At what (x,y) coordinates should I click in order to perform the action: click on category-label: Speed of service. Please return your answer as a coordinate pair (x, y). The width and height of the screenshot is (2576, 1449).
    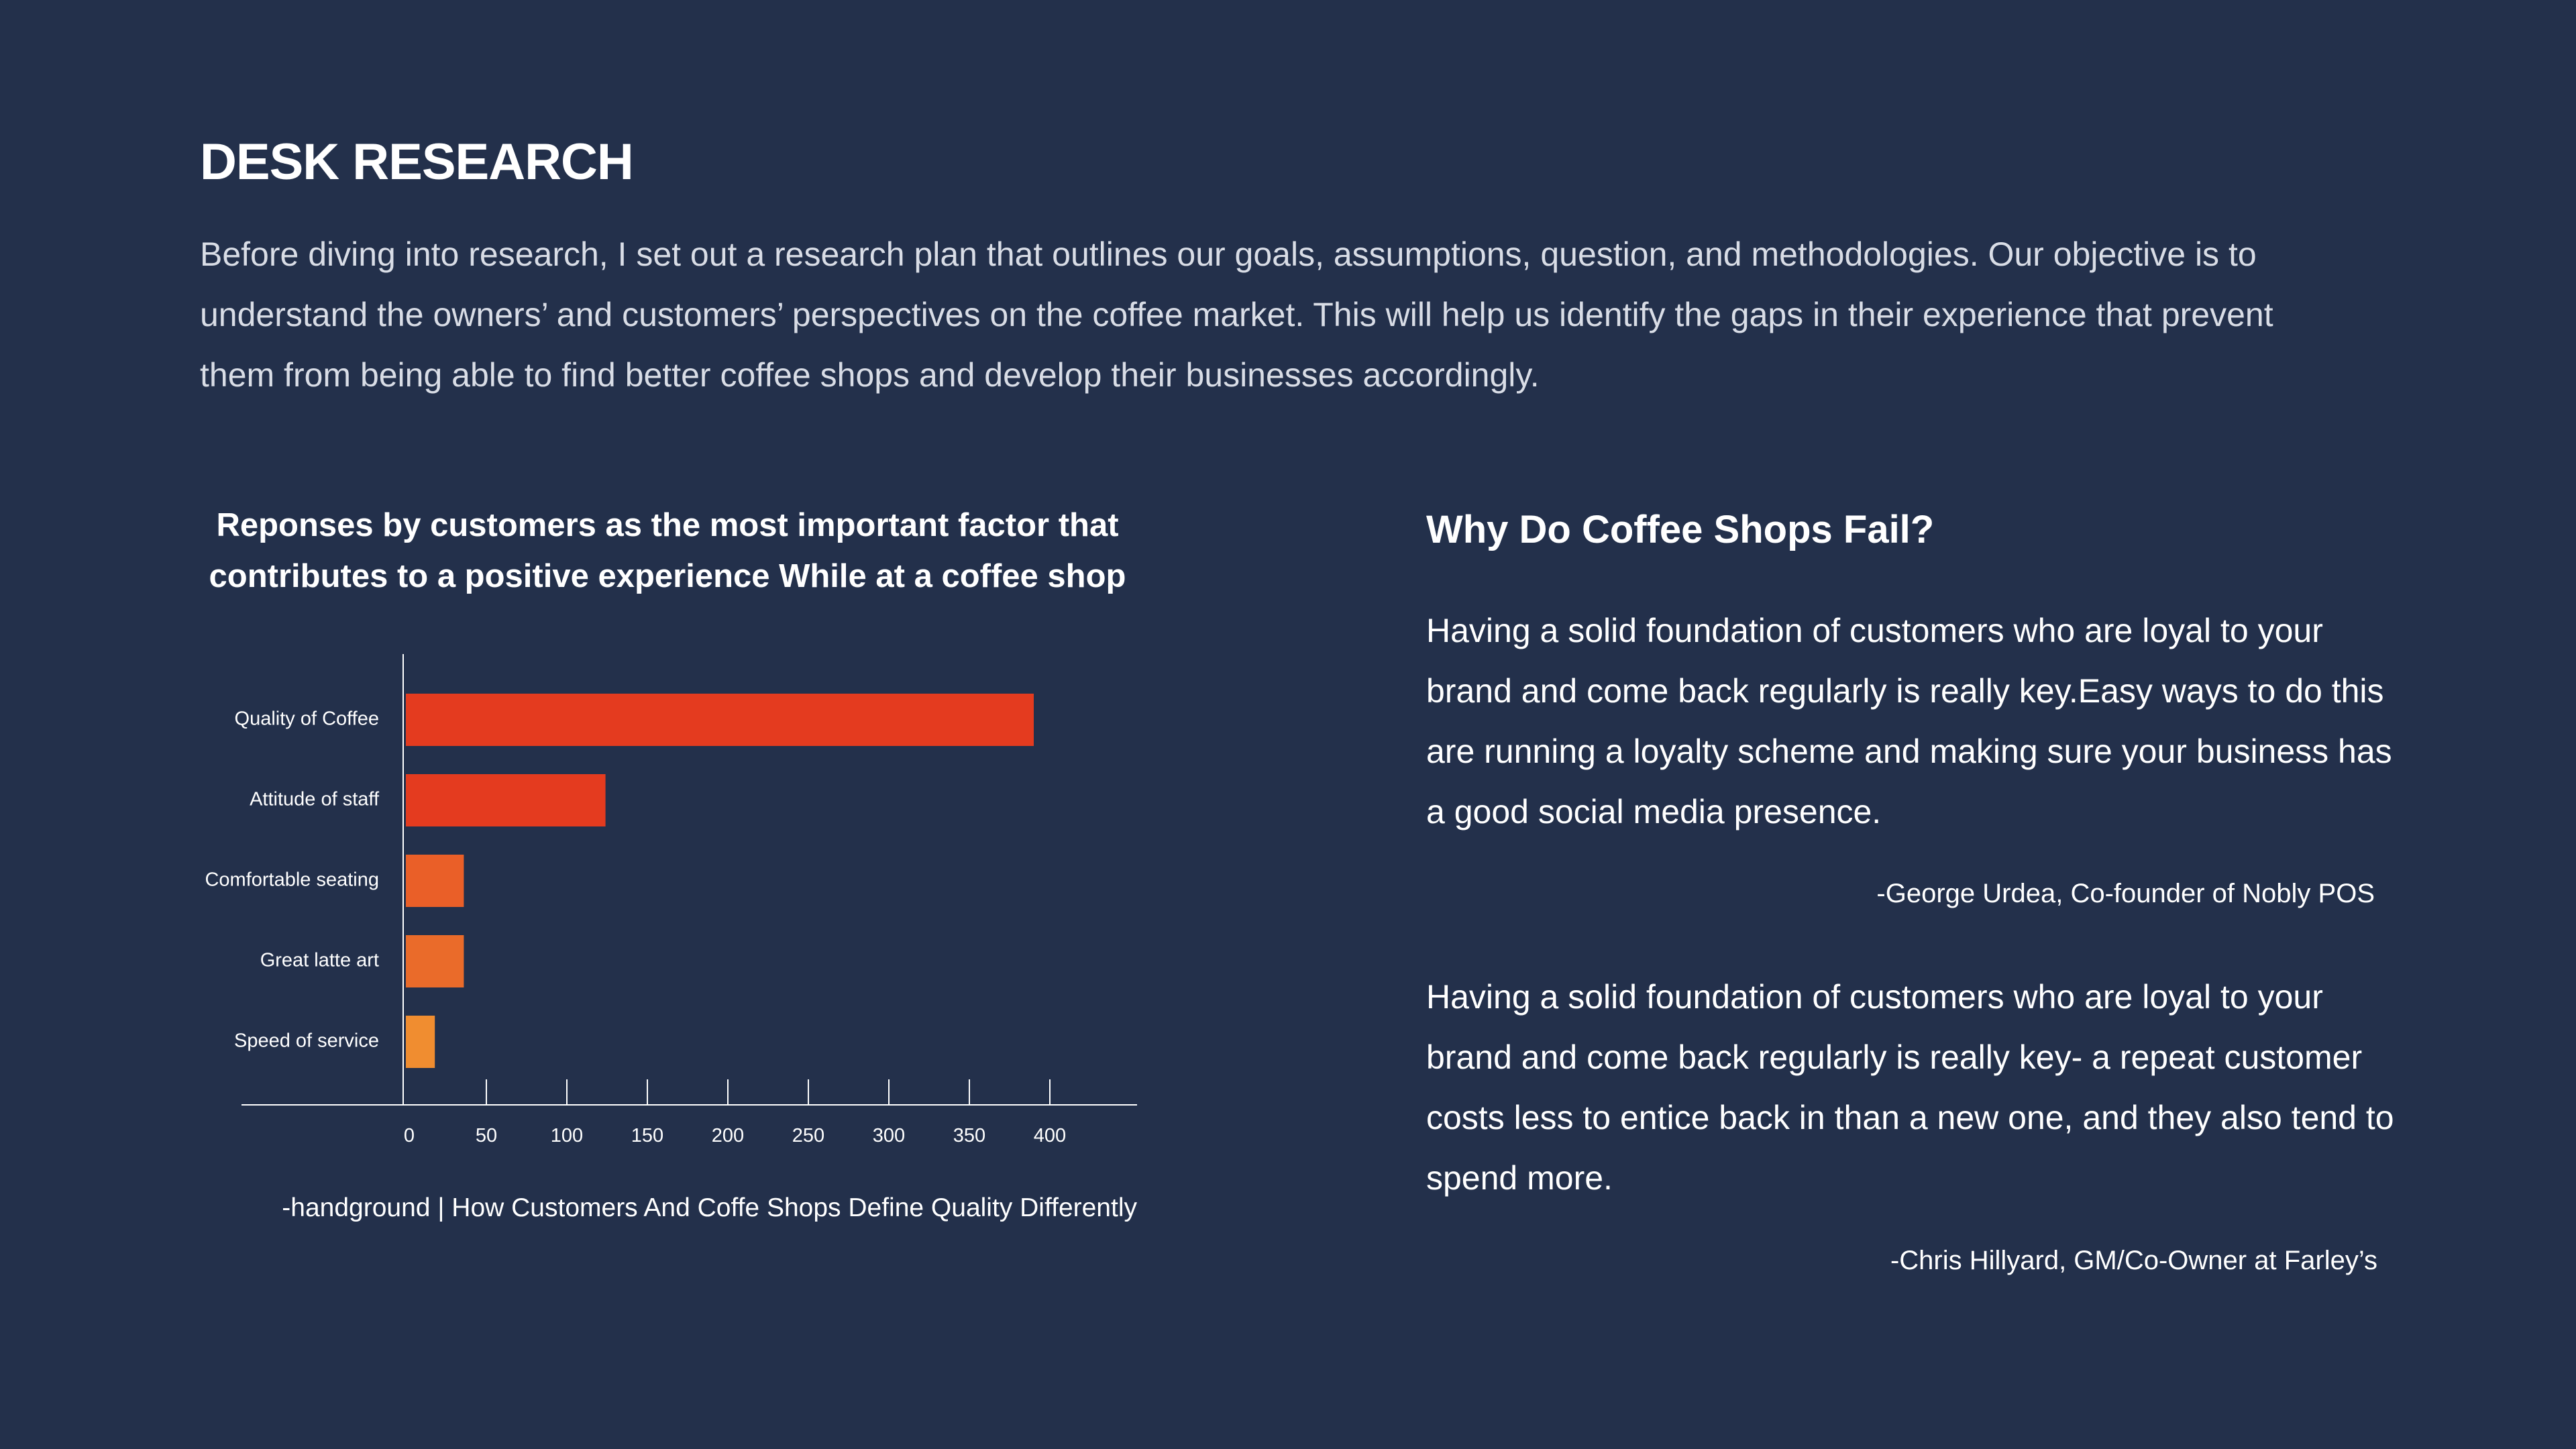
    Looking at the image, I should click on (306, 1041).